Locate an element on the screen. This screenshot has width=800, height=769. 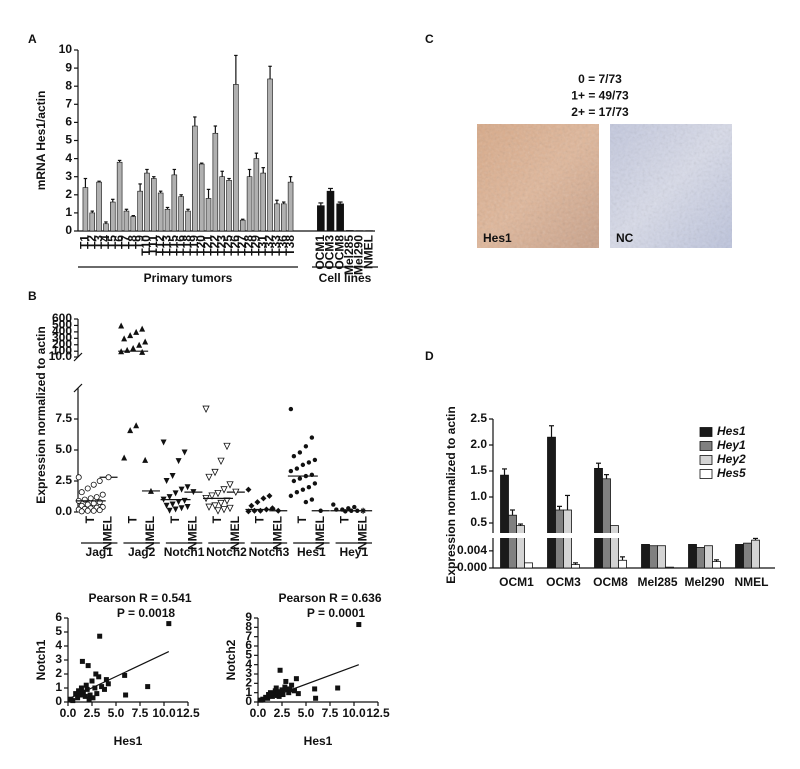
legend-swatch is located at coordinates (706, 432).